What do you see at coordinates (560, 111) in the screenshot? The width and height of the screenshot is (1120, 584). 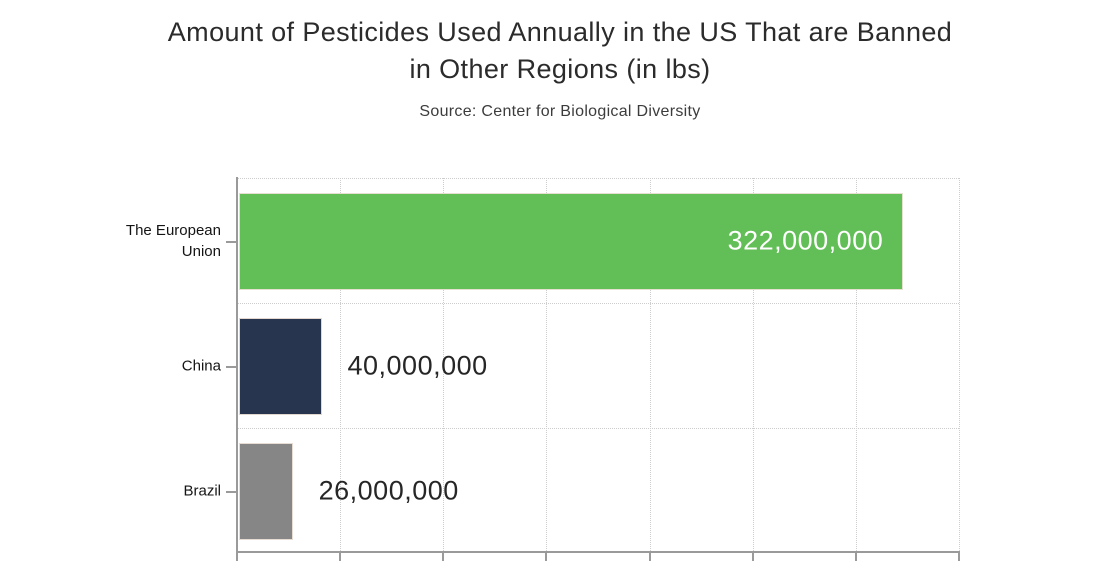 I see `chart-subtitle: Source: Center for Biological Diversity` at bounding box center [560, 111].